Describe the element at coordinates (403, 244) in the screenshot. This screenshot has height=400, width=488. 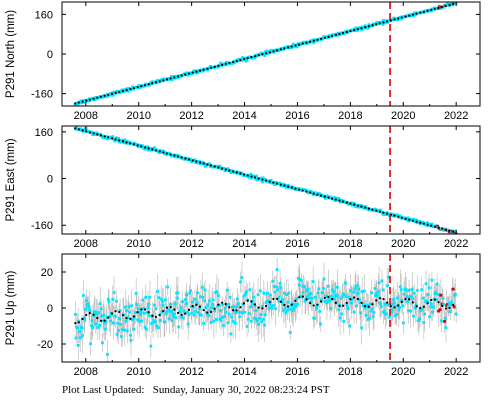
I see `x-tick-label: 2020` at that location.